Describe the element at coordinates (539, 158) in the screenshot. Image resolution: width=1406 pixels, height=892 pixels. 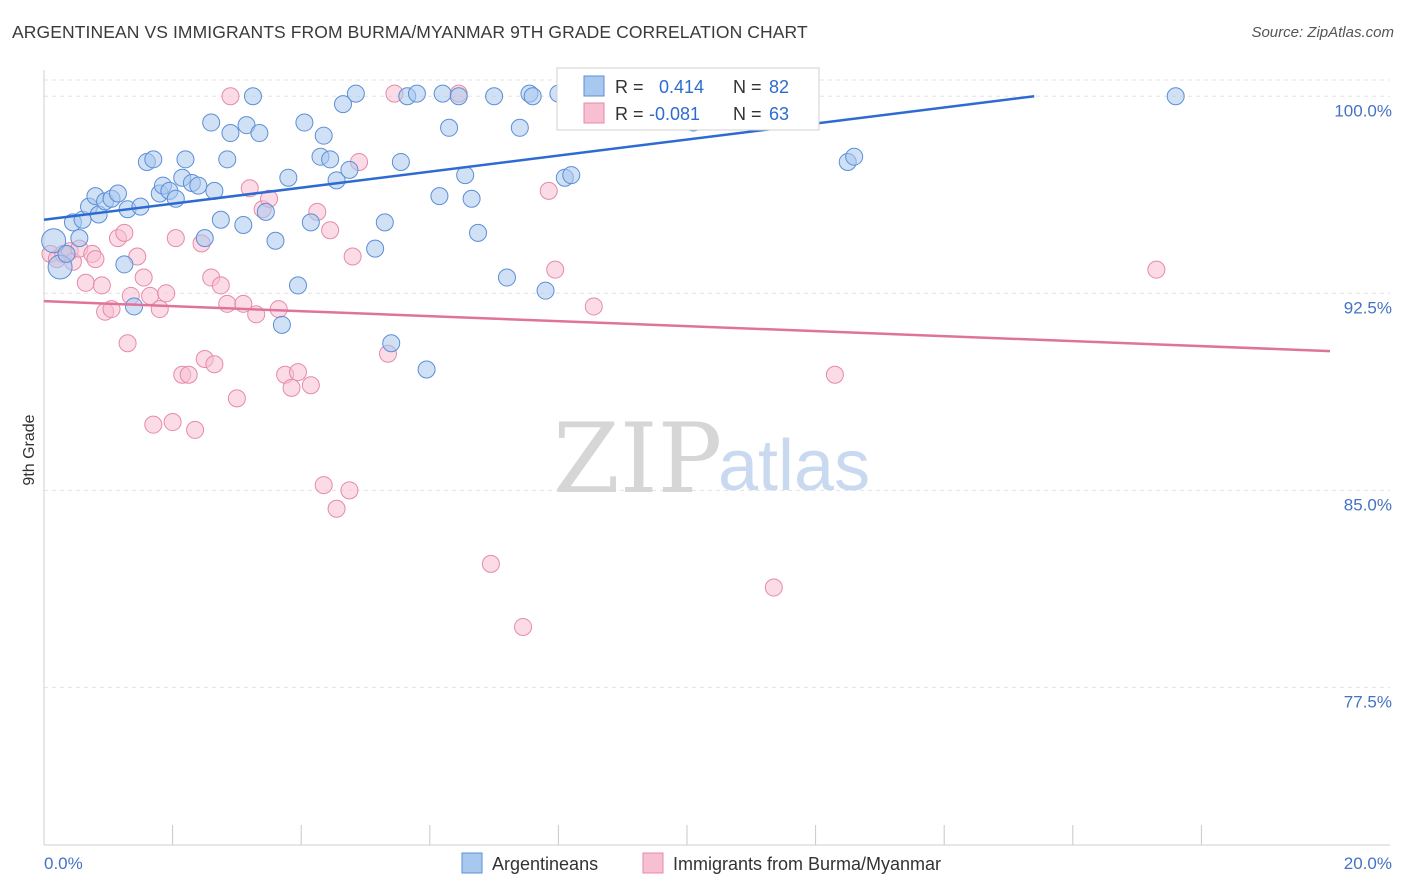
I see `trend-line-argentineans` at that location.